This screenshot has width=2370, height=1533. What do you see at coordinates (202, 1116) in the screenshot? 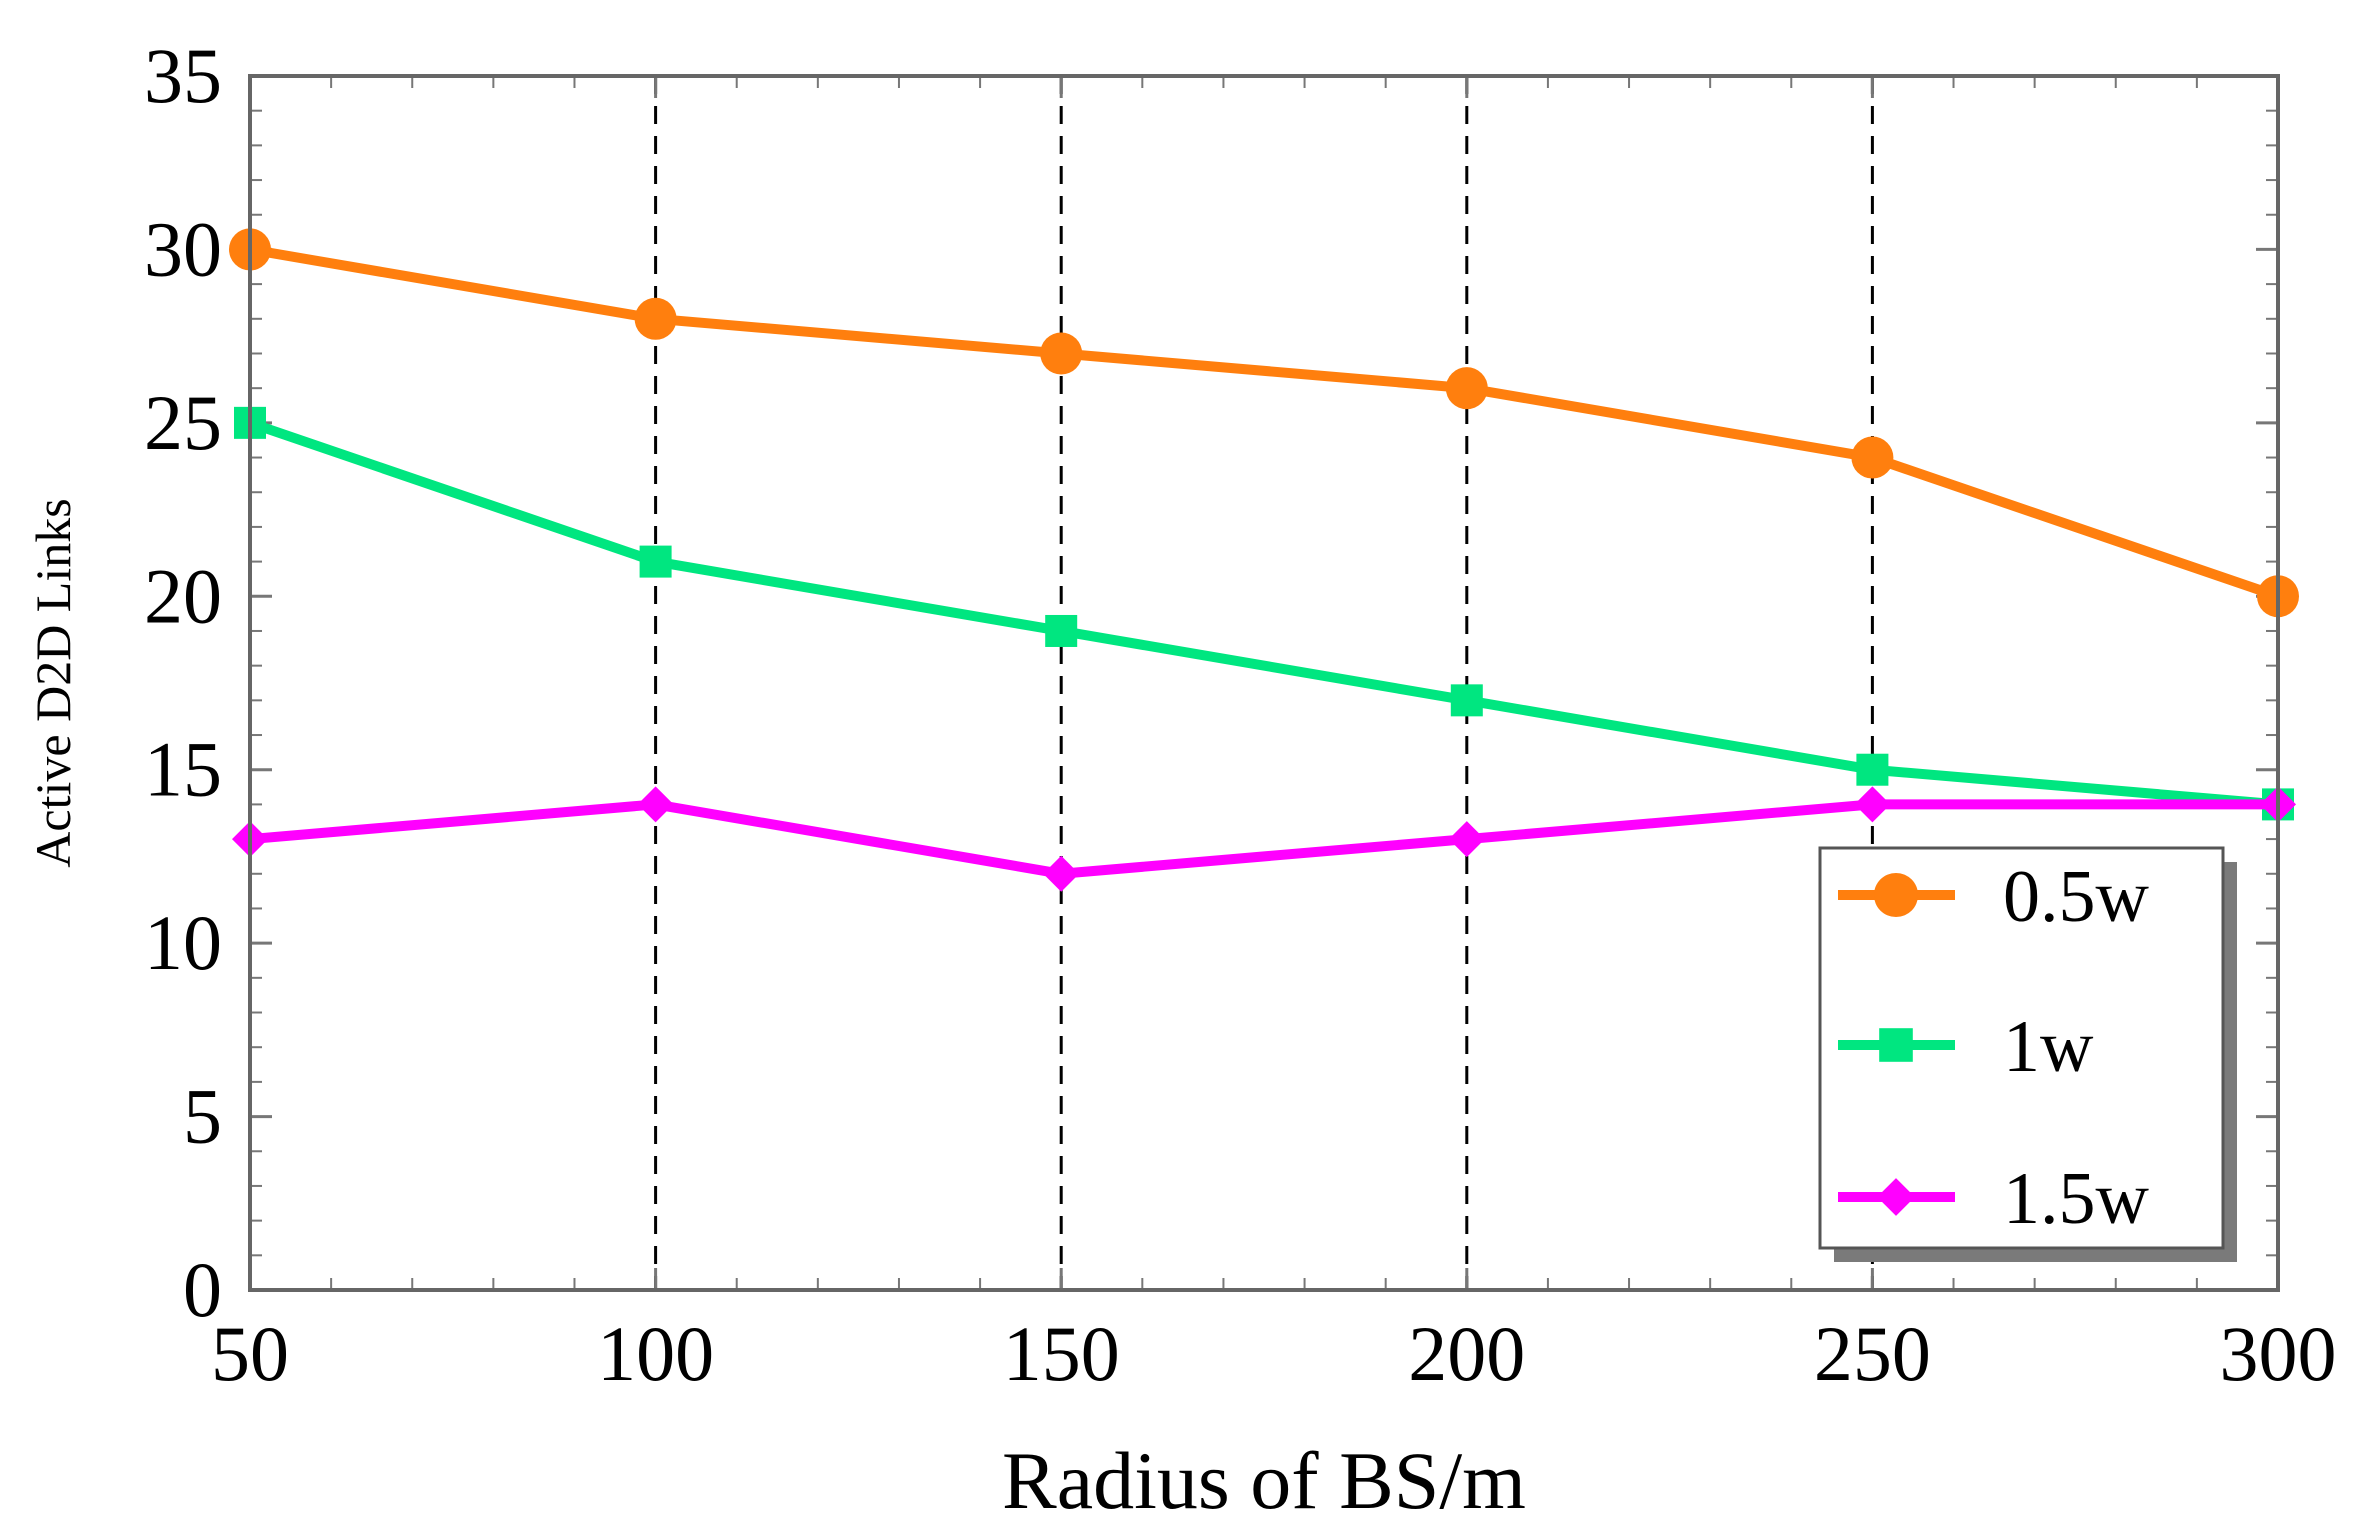
I see `y-tick-label-5: 5` at bounding box center [202, 1116].